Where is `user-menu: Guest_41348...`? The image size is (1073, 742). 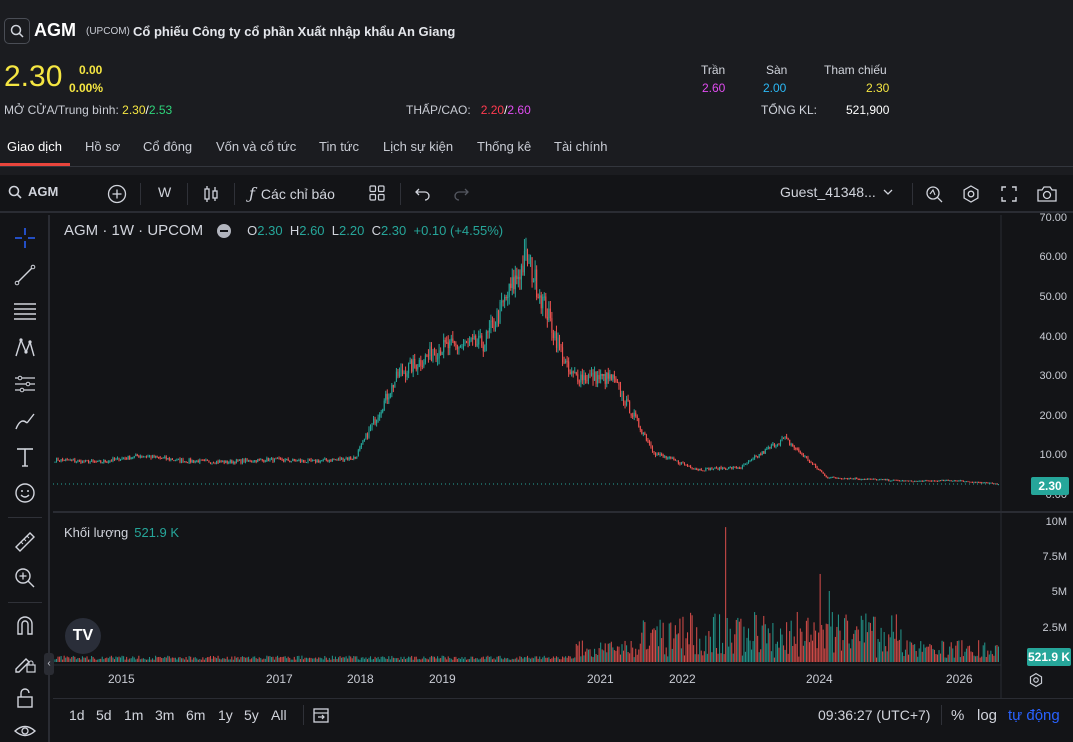 user-menu: Guest_41348... is located at coordinates (837, 192).